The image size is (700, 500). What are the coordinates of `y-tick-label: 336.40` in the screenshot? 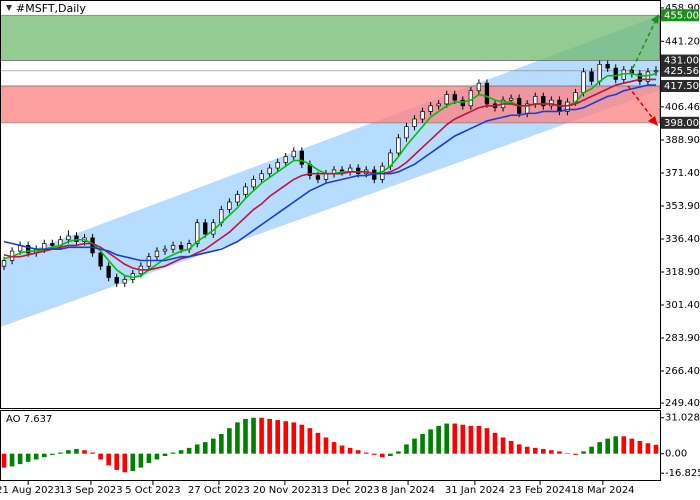 It's located at (682, 239).